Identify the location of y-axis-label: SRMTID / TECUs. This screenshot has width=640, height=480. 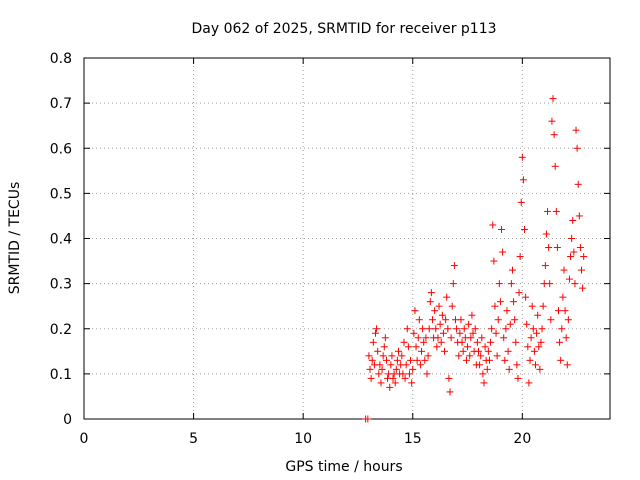
(15, 238).